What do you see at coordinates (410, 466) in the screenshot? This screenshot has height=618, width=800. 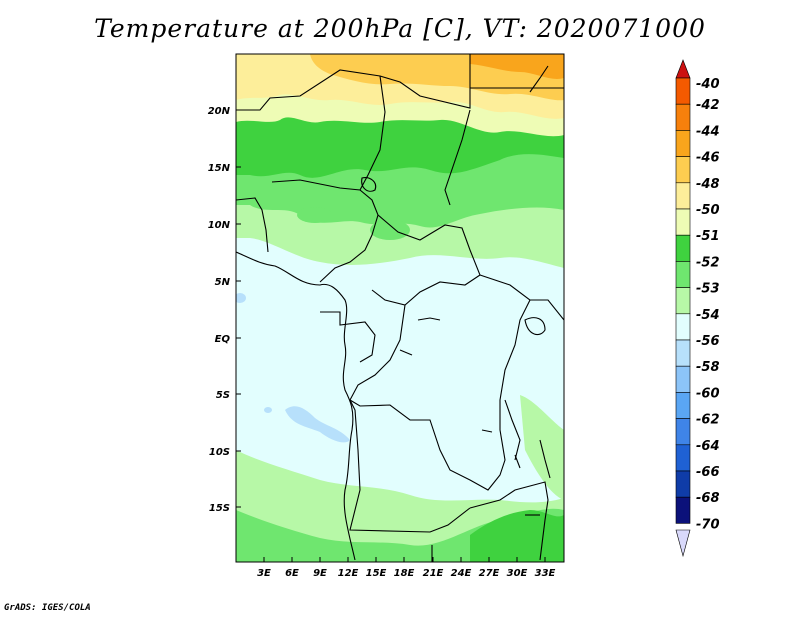 I see `border-angola` at bounding box center [410, 466].